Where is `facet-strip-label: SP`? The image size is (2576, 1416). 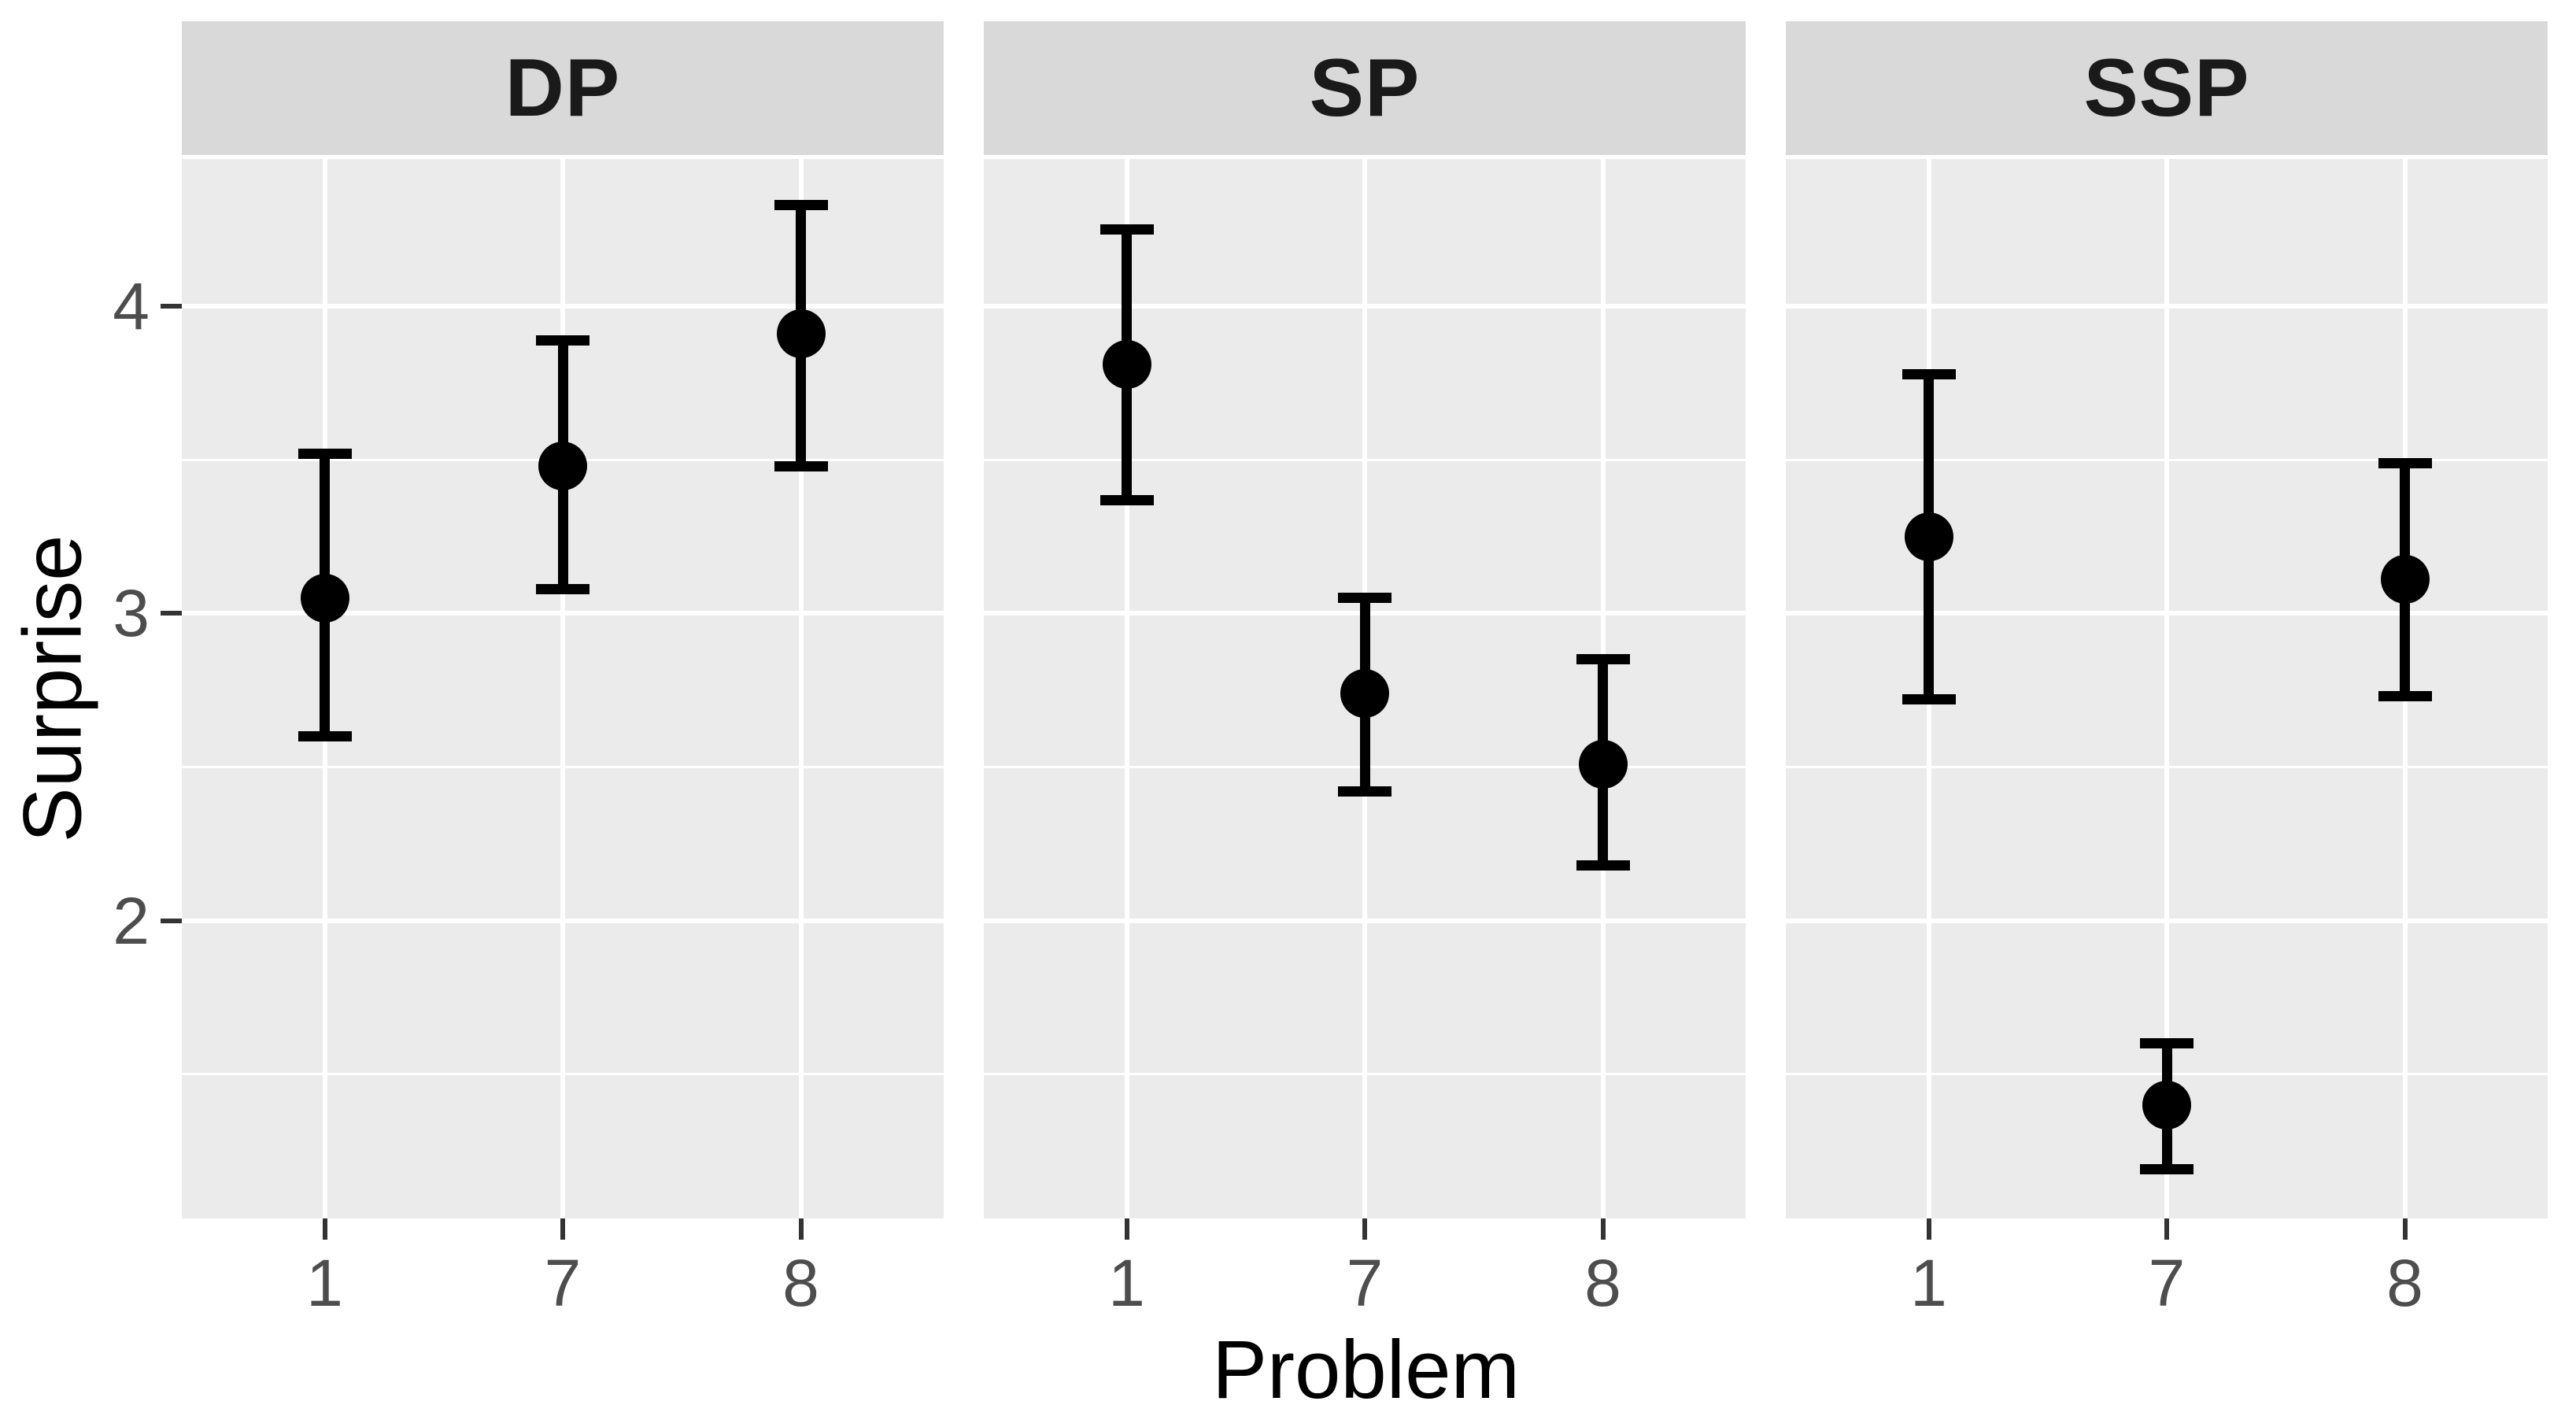 facet-strip-label: SP is located at coordinates (1365, 88).